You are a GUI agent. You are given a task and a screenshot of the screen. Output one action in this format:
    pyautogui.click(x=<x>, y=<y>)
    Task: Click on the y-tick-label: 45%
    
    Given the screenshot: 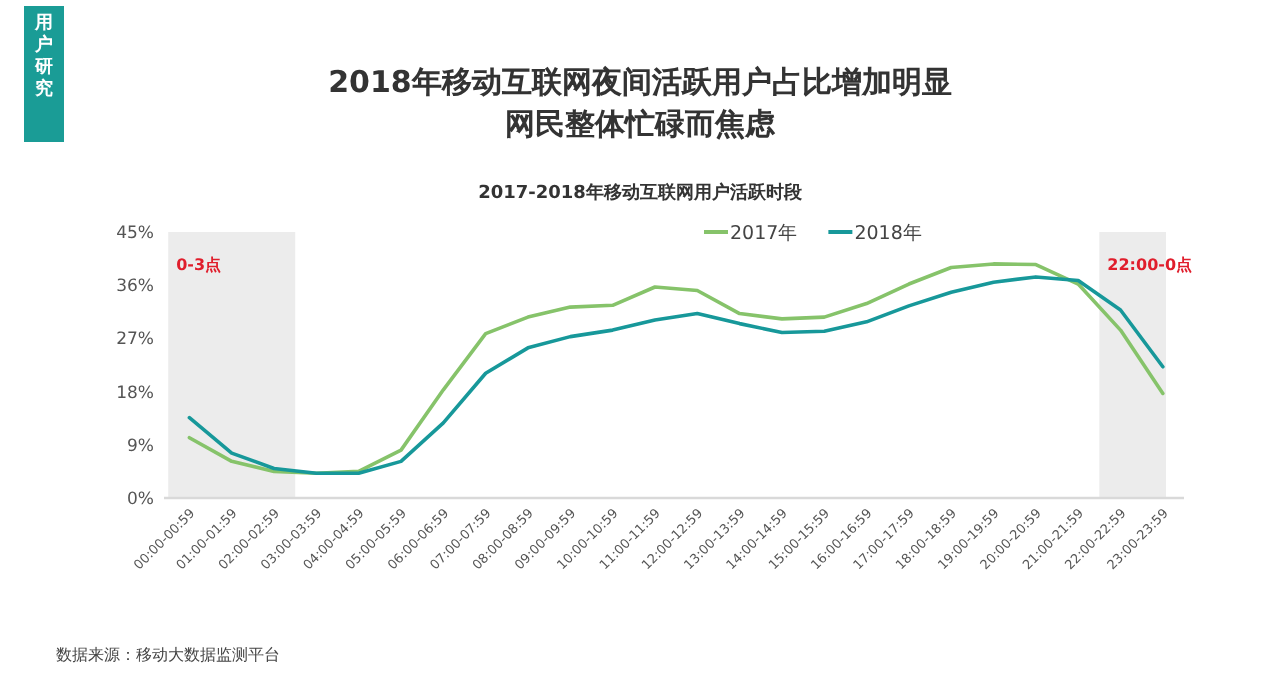 What is the action you would take?
    pyautogui.click(x=135, y=234)
    